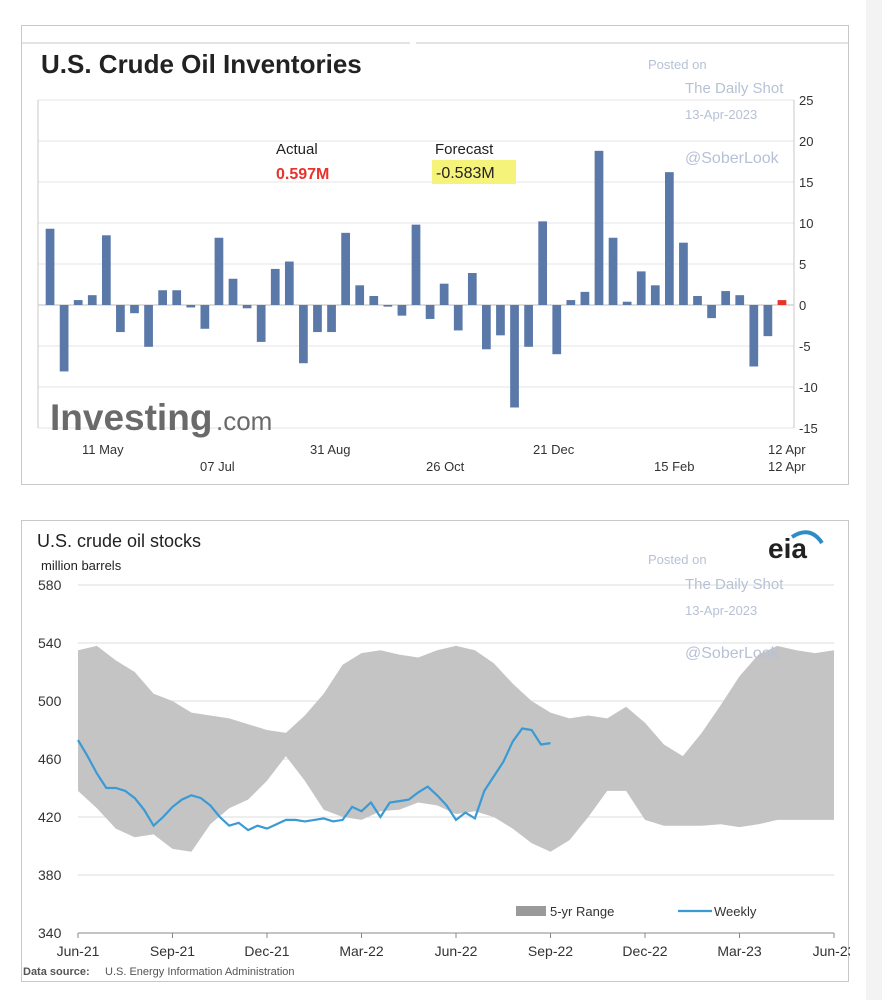 This screenshot has width=882, height=1000. Describe the element at coordinates (103, 449) in the screenshot. I see `top-x-tick-label: 11 May` at that location.